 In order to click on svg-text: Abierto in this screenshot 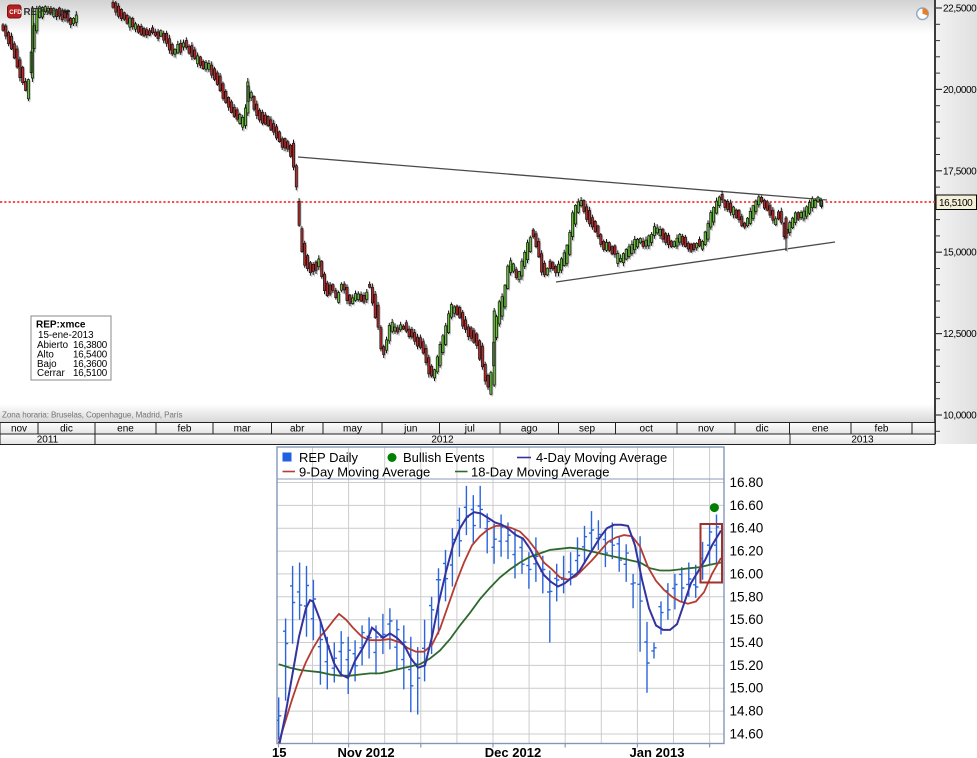, I will do `click(53, 345)`.